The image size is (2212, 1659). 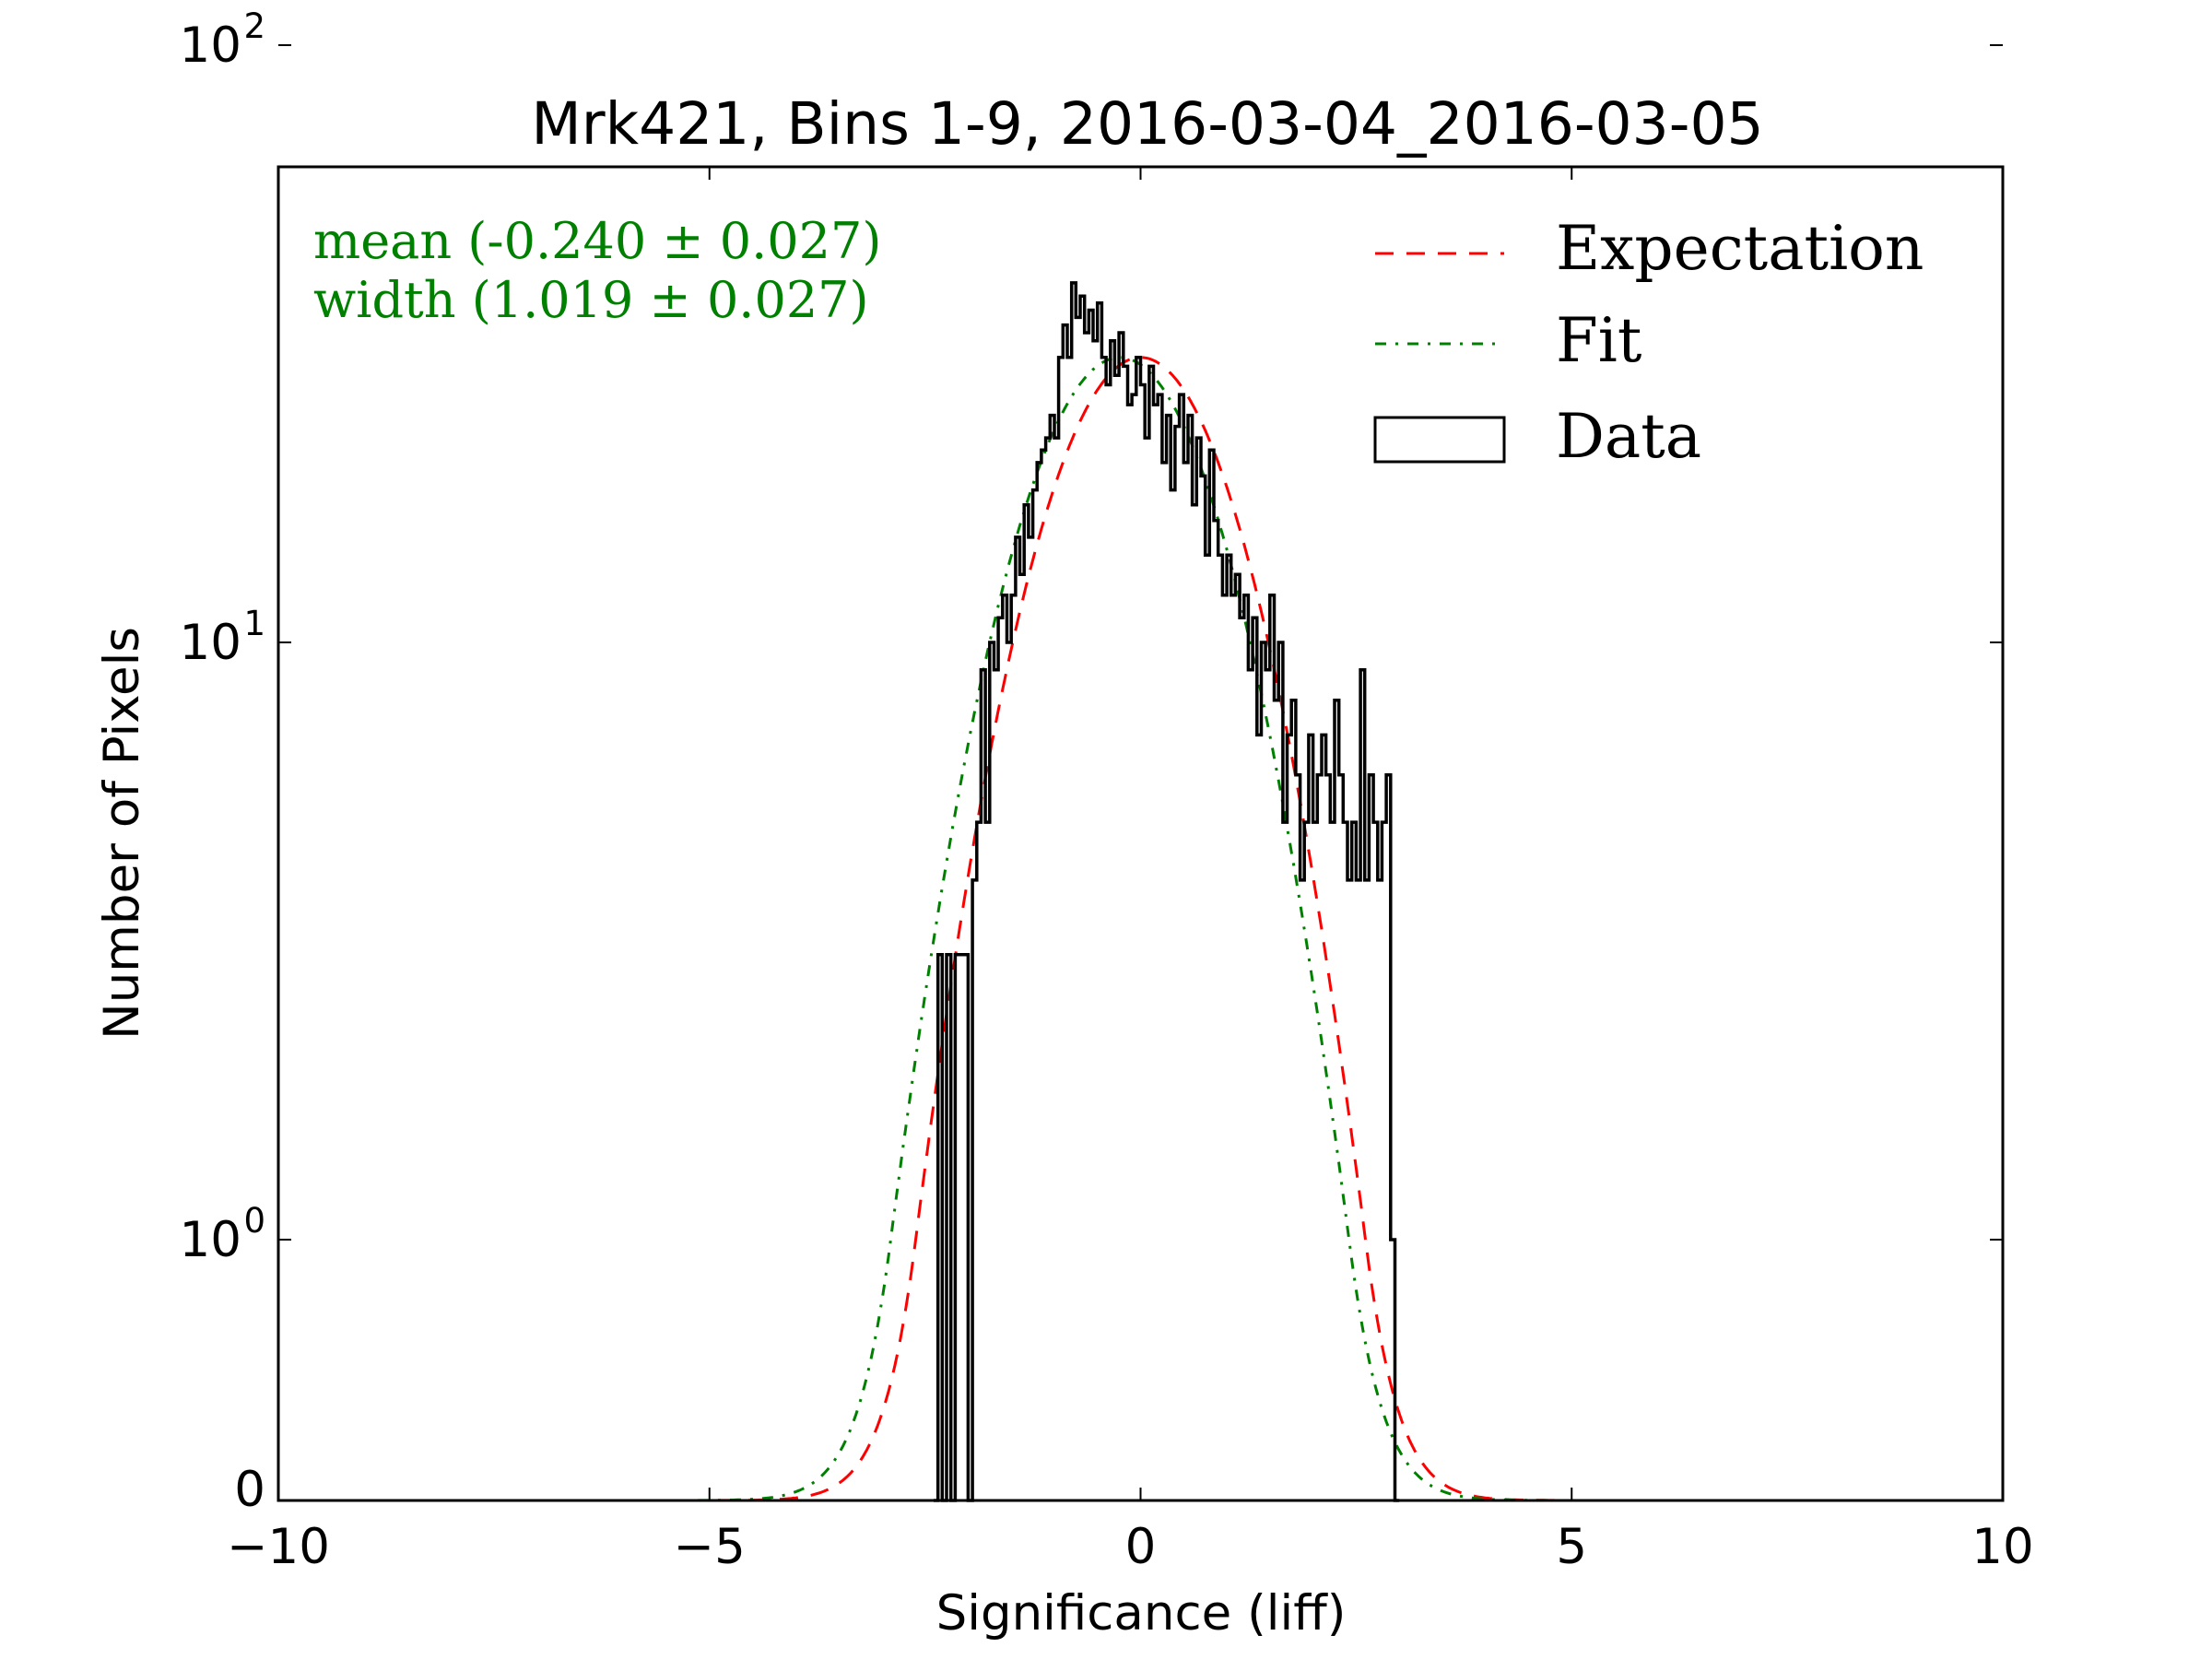 What do you see at coordinates (254, 26) in the screenshot?
I see `y-tick-exponent: 2` at bounding box center [254, 26].